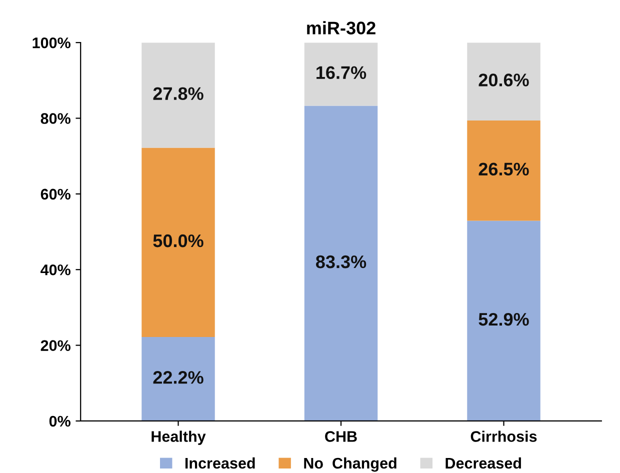 Image resolution: width=620 pixels, height=473 pixels. I want to click on data-label: 27.8%, so click(178, 93).